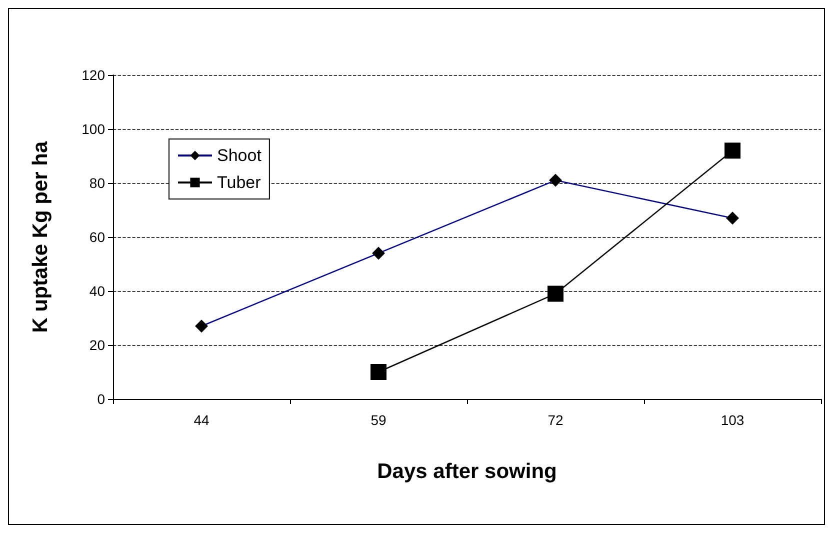 The image size is (833, 533). Describe the element at coordinates (556, 420) in the screenshot. I see `x-tick-label: 72` at that location.